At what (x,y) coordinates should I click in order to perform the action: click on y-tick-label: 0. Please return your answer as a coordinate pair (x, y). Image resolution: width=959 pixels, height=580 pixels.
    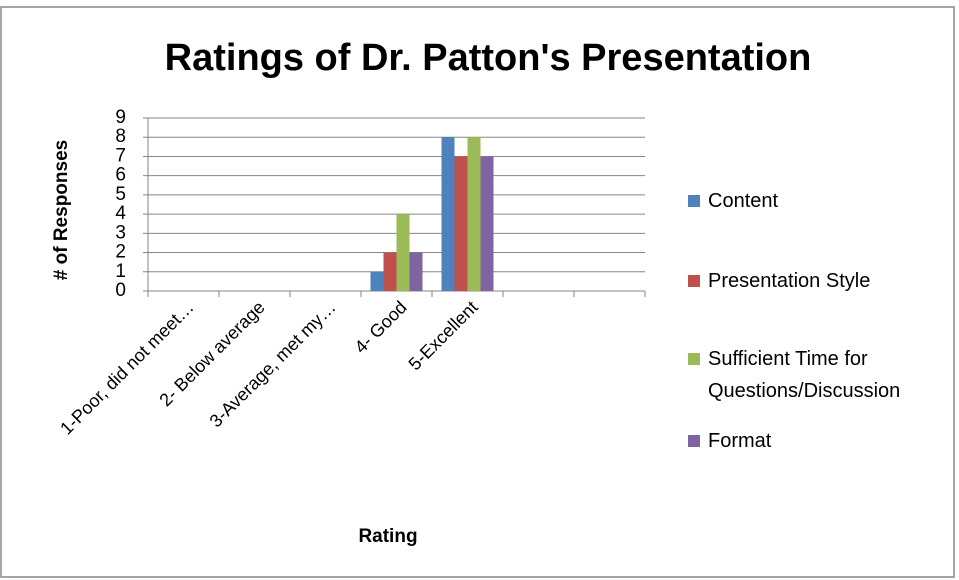
    Looking at the image, I should click on (120, 290).